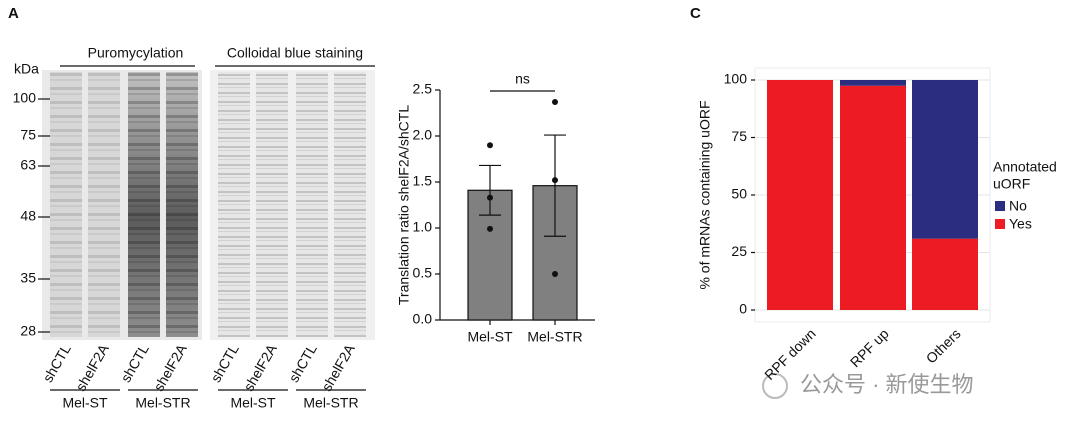  Describe the element at coordinates (28, 216) in the screenshot. I see `marker-label: 48` at that location.